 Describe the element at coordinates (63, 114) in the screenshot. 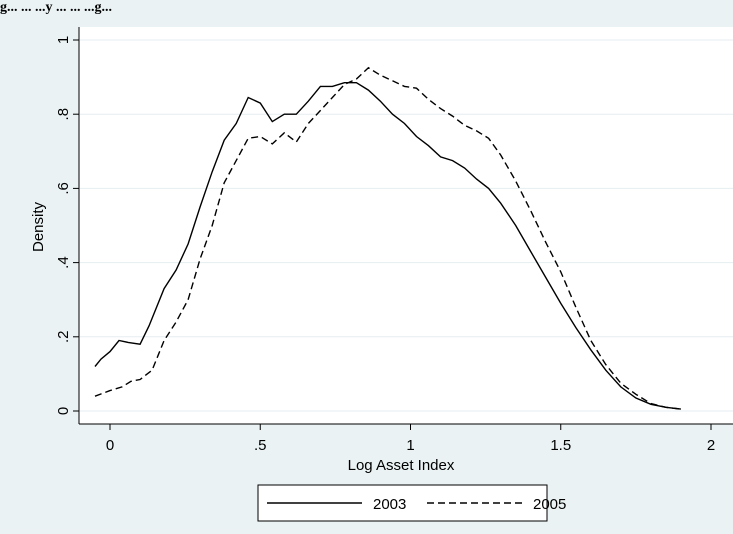

I see `y-tick-label: .8` at that location.